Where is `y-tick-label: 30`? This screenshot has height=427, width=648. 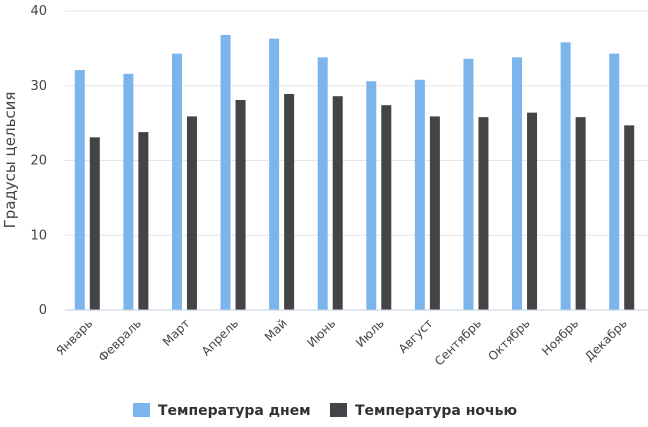 y-tick-label: 30 is located at coordinates (38, 86).